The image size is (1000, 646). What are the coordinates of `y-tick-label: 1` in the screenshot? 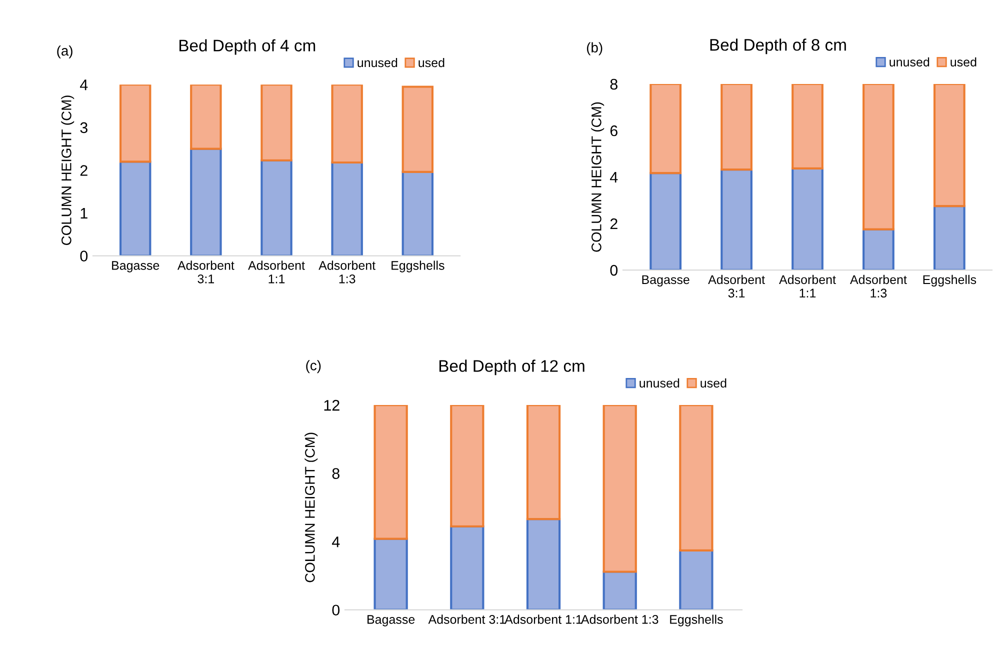 It's located at (84, 213).